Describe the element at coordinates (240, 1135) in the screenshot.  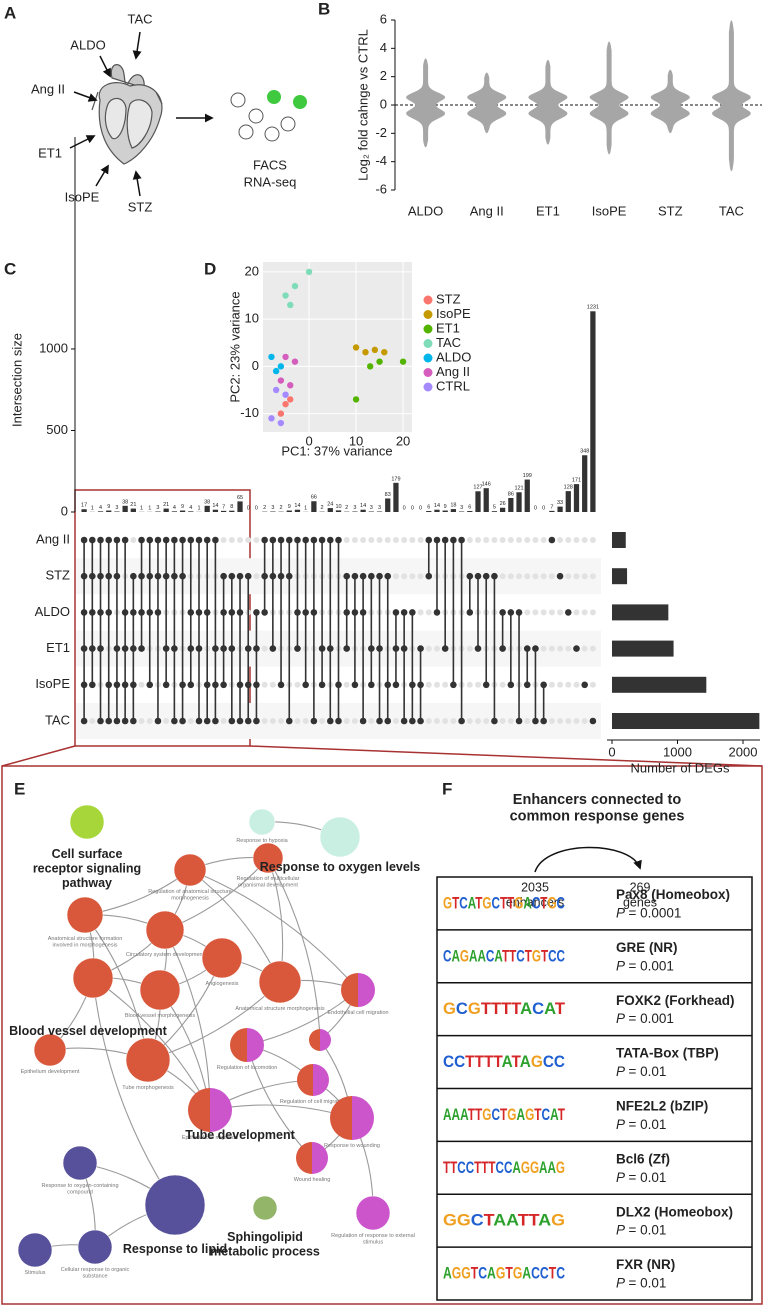
I see `group-label: Tube development` at that location.